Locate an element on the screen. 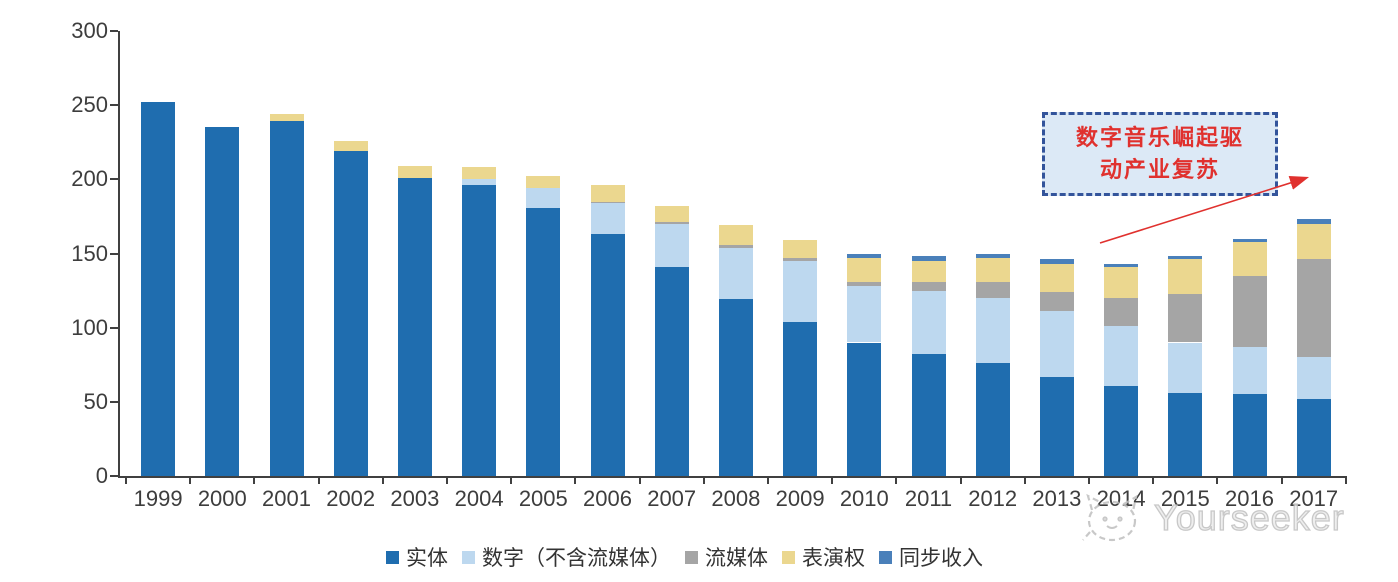 The image size is (1398, 582). annotation-callout: 数字音乐崛起驱 动产业复苏 is located at coordinates (1160, 154).